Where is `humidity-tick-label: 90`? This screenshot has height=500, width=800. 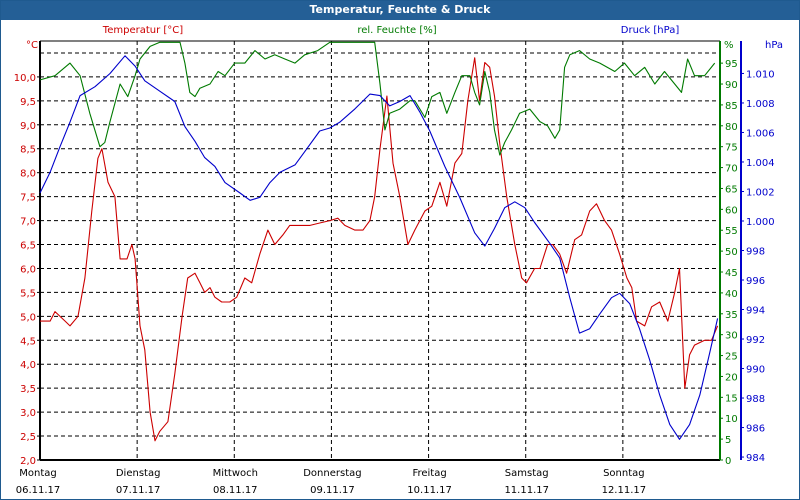
humidity-tick-label: 90 is located at coordinates (731, 85).